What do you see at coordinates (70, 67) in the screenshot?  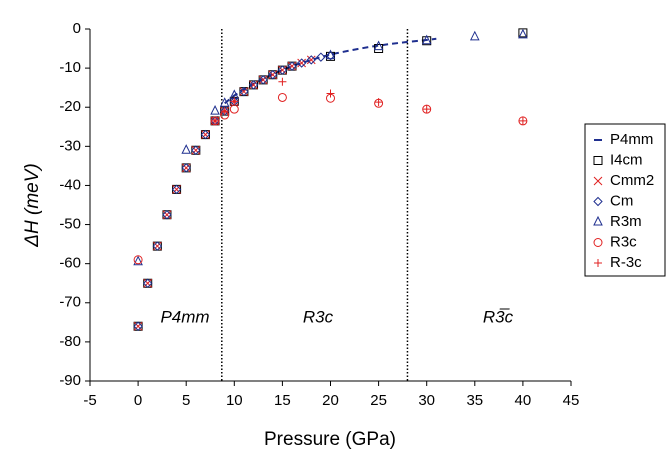 I see `y-tick-label: -10` at bounding box center [70, 67].